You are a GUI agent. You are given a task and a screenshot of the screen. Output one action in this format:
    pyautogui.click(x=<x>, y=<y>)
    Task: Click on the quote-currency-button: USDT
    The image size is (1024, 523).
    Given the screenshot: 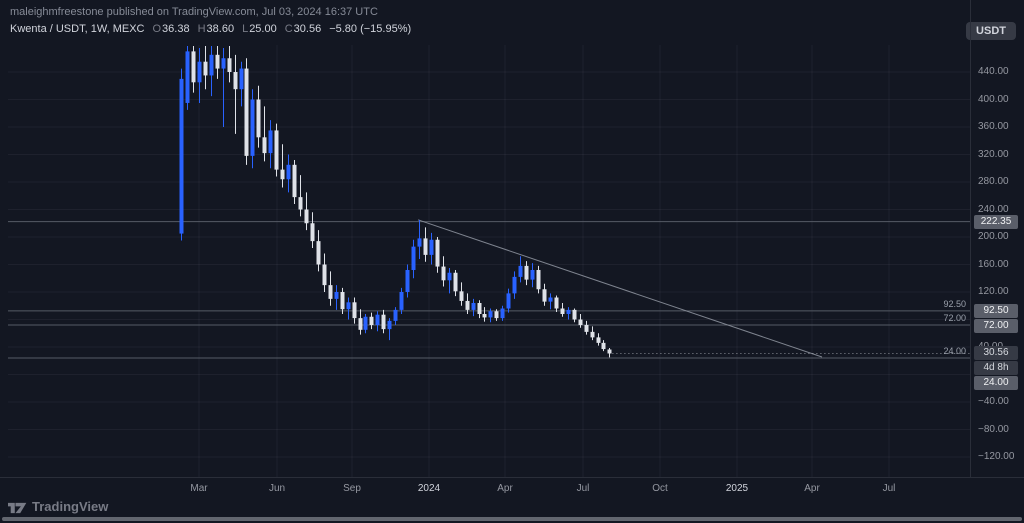 What is the action you would take?
    pyautogui.click(x=991, y=31)
    